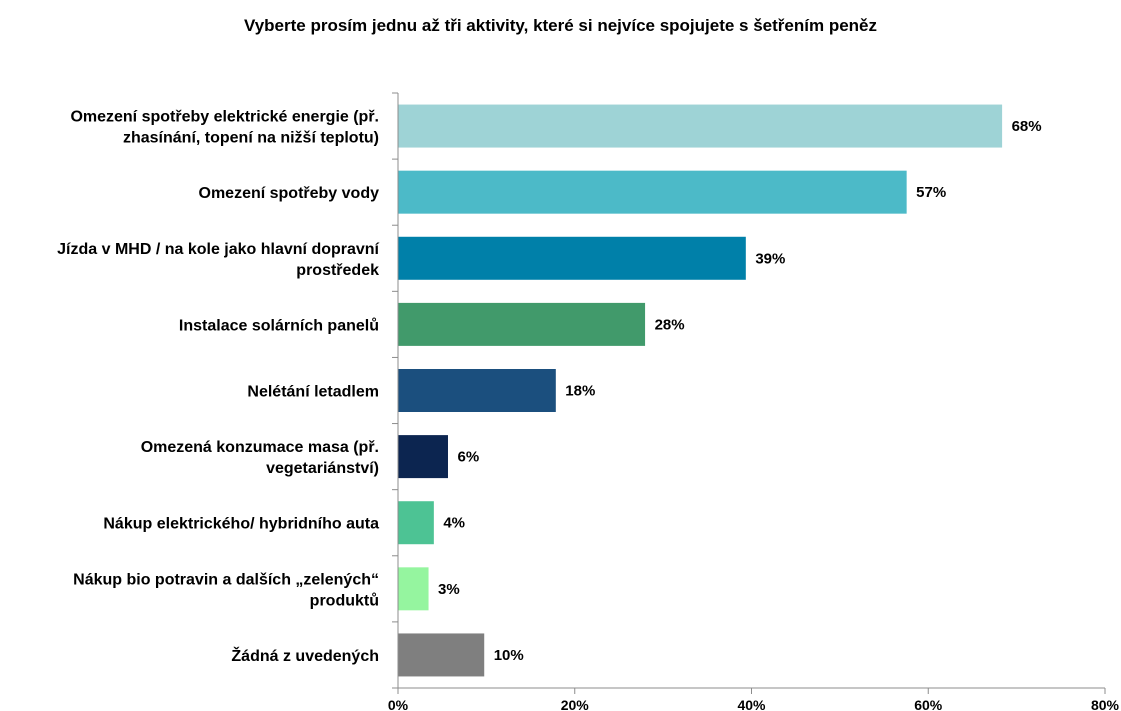 The height and width of the screenshot is (711, 1121). I want to click on x-tick-label: 20%, so click(575, 704).